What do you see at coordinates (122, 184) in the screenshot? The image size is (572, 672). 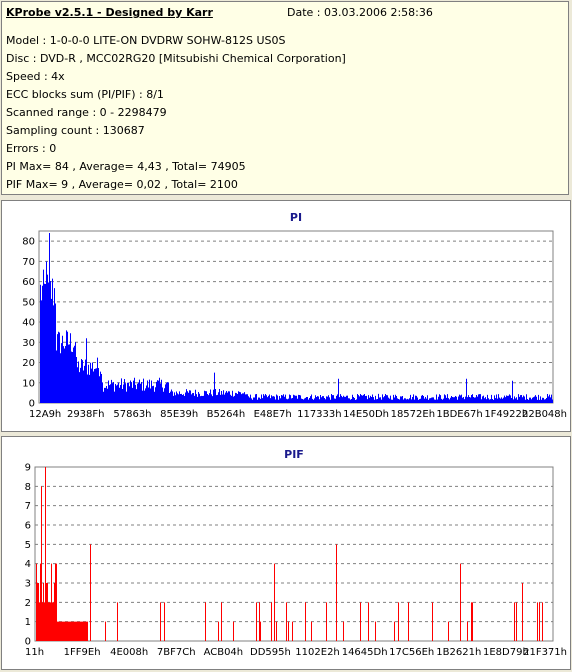 I see `pif-summary-line: PIF Max= 9 , Average= 0,02 , Total= 2100` at bounding box center [122, 184].